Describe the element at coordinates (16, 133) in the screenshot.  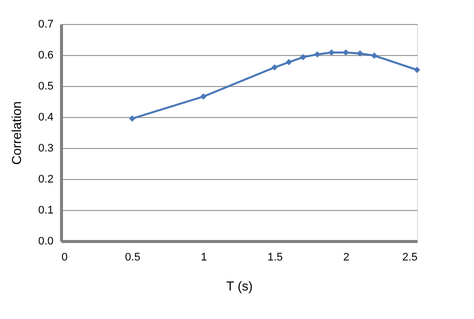
I see `y-axis-title: Correlation` at that location.